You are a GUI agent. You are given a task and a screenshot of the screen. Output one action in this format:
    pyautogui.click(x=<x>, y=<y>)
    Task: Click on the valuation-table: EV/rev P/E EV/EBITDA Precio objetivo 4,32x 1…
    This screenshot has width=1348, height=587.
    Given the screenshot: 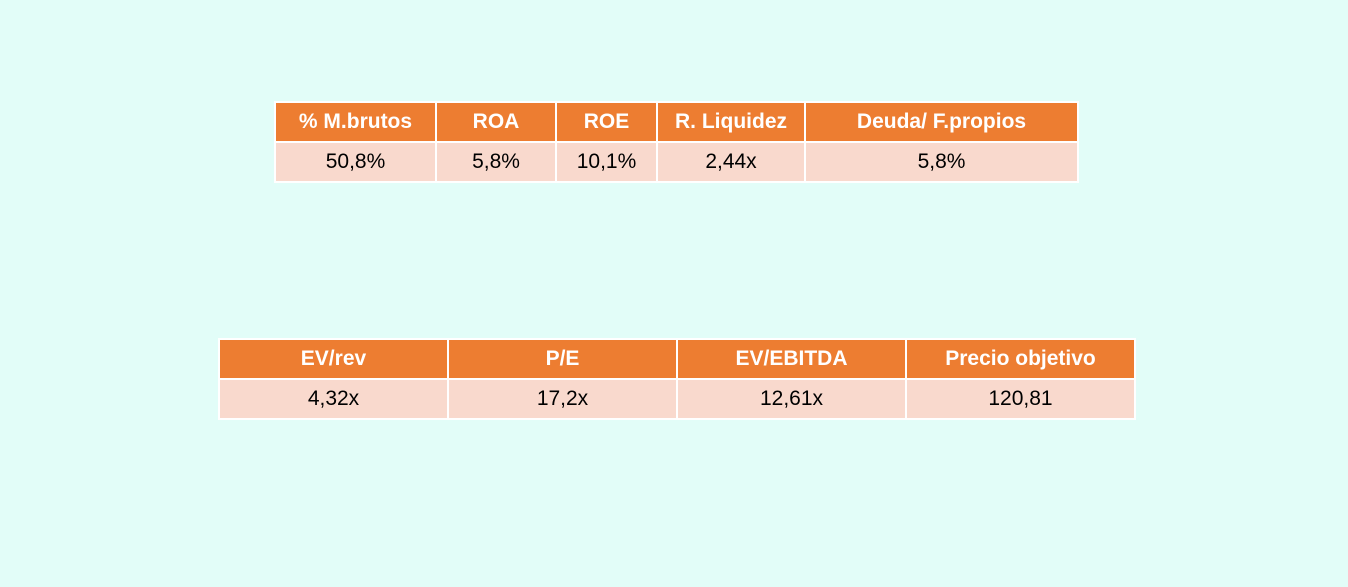 What is the action you would take?
    pyautogui.click(x=677, y=379)
    